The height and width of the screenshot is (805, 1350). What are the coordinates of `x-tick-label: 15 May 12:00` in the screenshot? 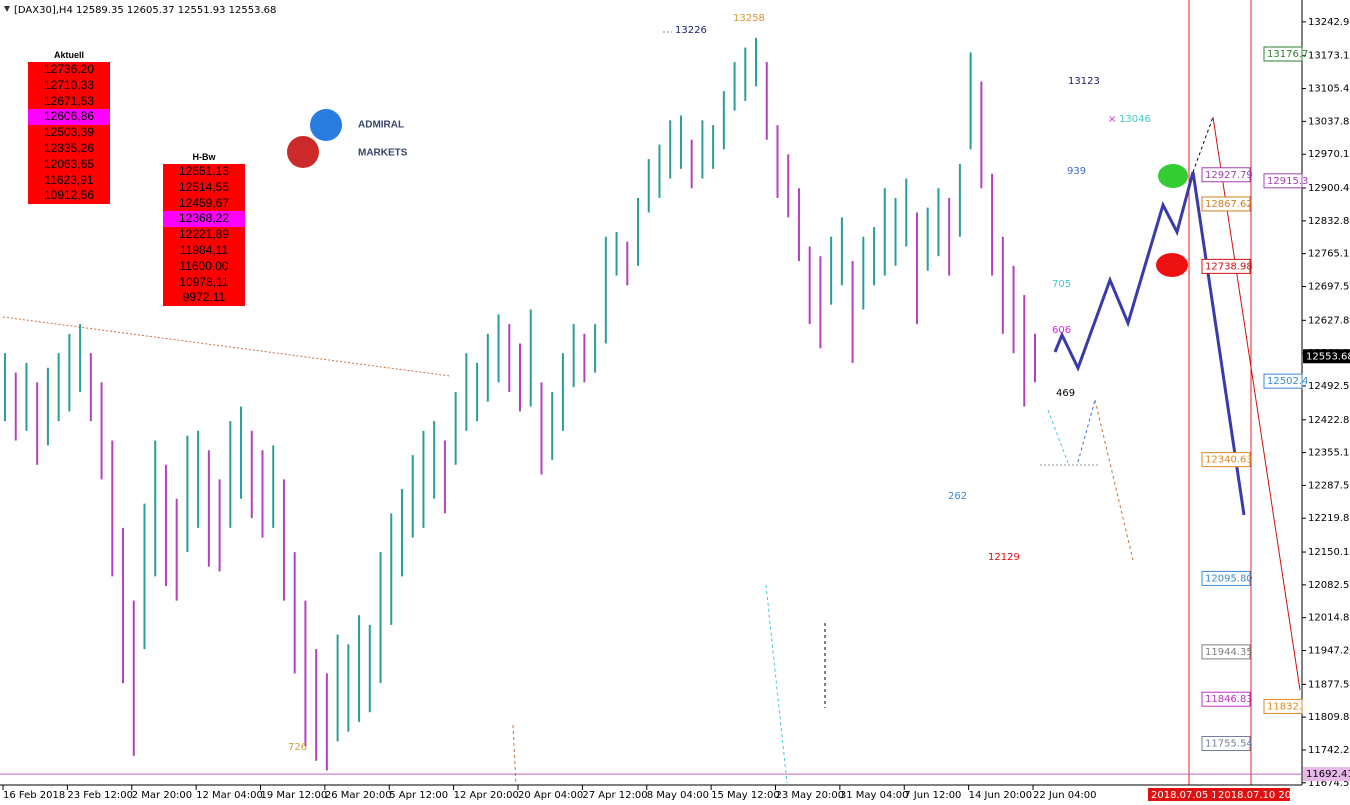 It's located at (745, 795).